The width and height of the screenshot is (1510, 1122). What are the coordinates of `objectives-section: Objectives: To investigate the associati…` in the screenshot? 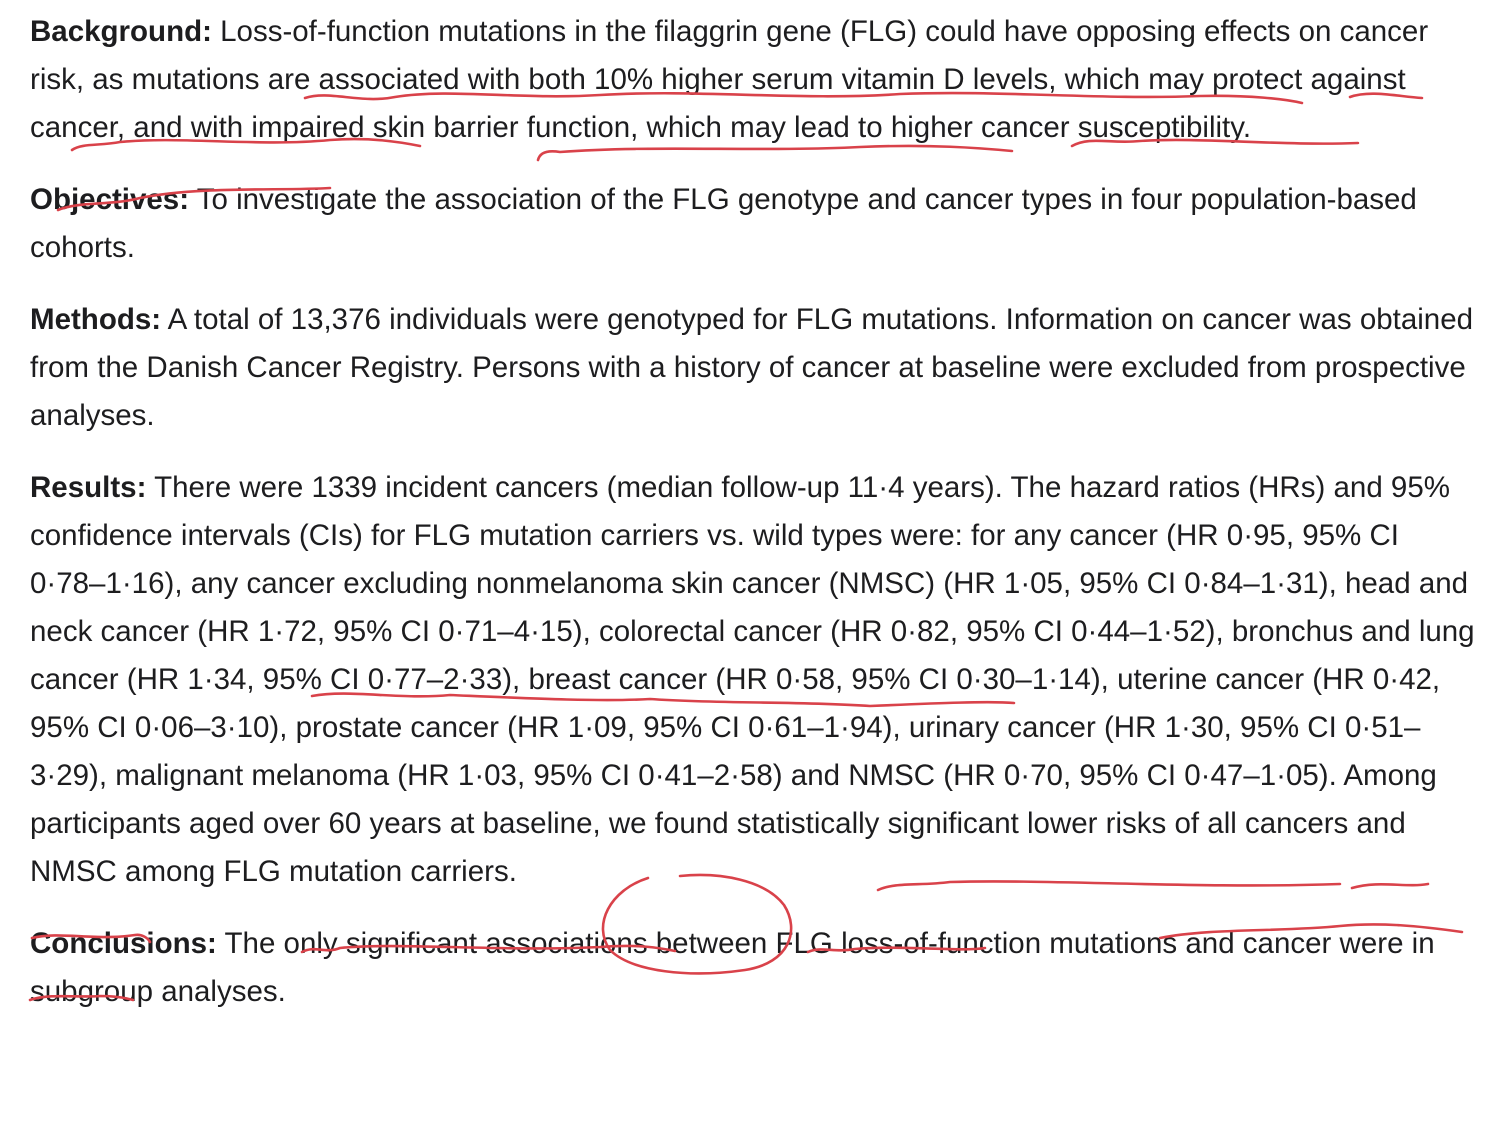 It's located at (755, 224).